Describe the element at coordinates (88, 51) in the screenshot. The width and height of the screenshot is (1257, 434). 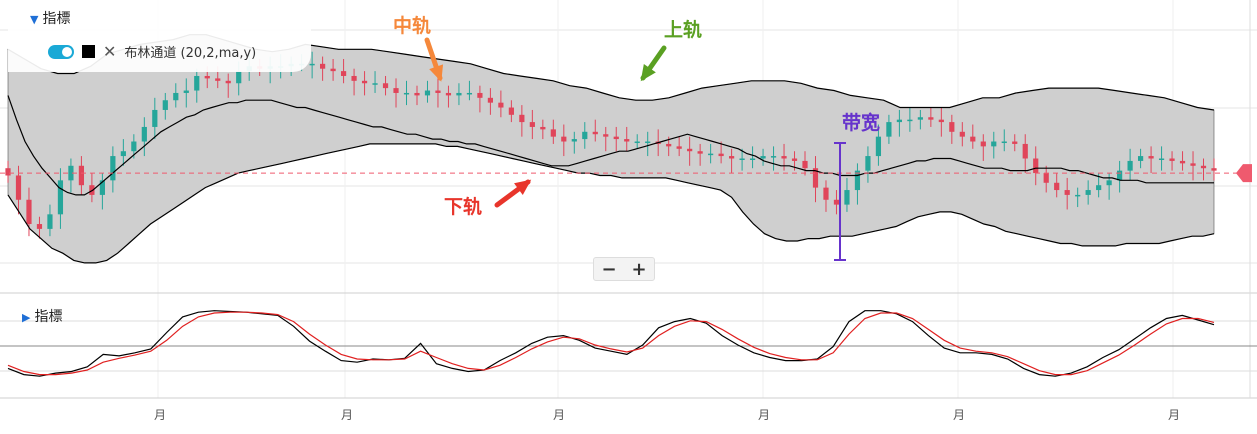
I see `line-color-swatch` at that location.